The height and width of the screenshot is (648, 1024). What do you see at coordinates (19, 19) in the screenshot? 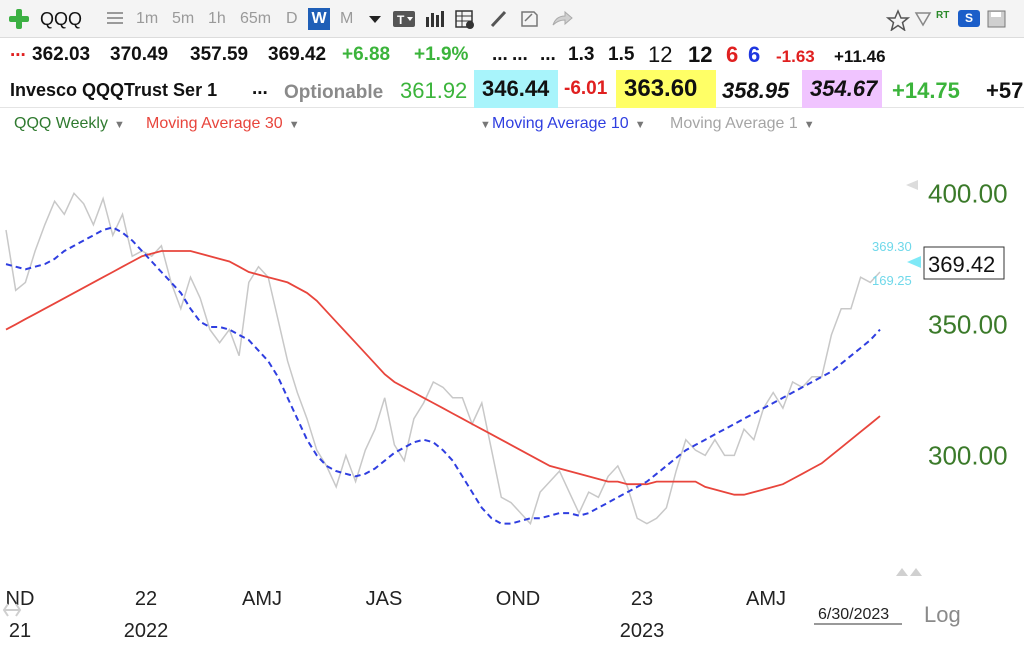
I see `add-symbol-icon` at bounding box center [19, 19].